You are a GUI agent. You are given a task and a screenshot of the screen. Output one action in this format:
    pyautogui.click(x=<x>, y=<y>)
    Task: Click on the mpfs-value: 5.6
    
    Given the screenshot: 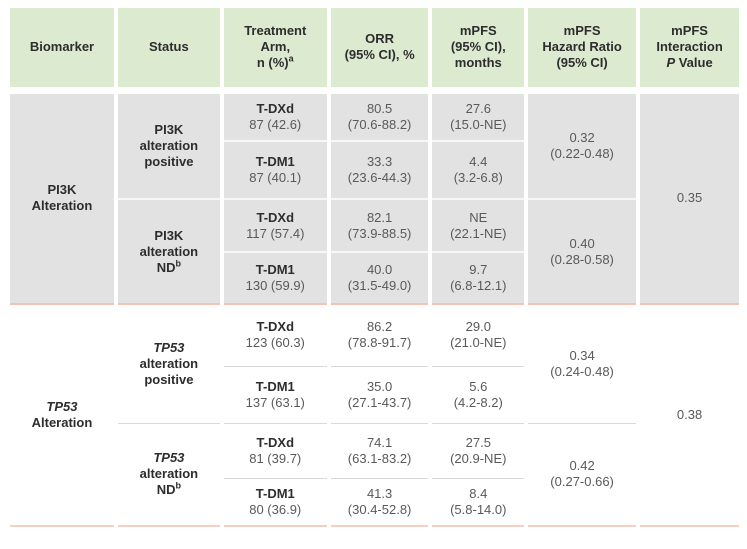 What is the action you would take?
    pyautogui.click(x=478, y=386)
    